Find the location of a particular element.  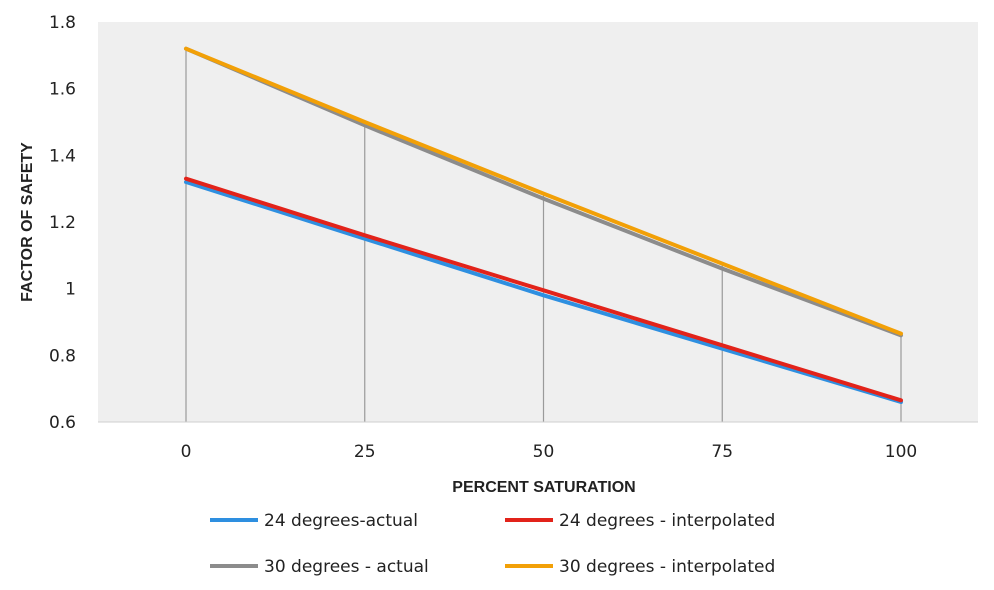

y-tick-label: 1.2 is located at coordinates (62, 223).